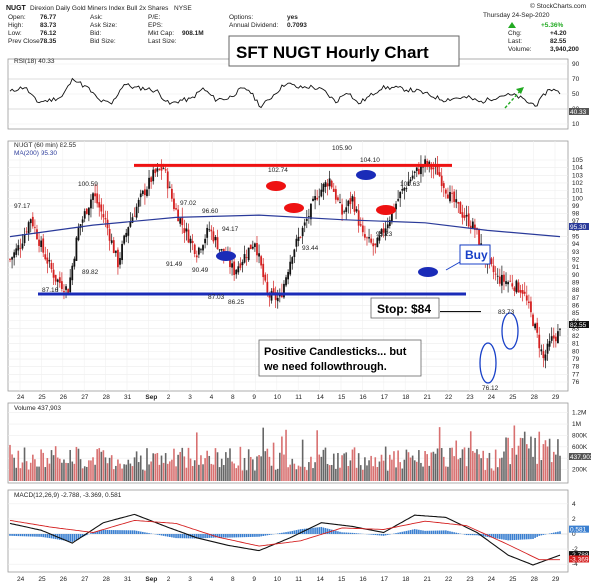 The image size is (600, 587). What do you see at coordinates (520, 49) in the screenshot?
I see `quote-field-label: Volume:` at bounding box center [520, 49].